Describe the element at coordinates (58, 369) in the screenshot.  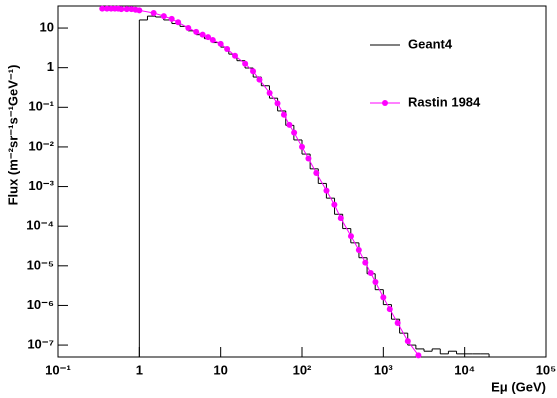
I see `x-tick-label: 10⁻¹` at that location.